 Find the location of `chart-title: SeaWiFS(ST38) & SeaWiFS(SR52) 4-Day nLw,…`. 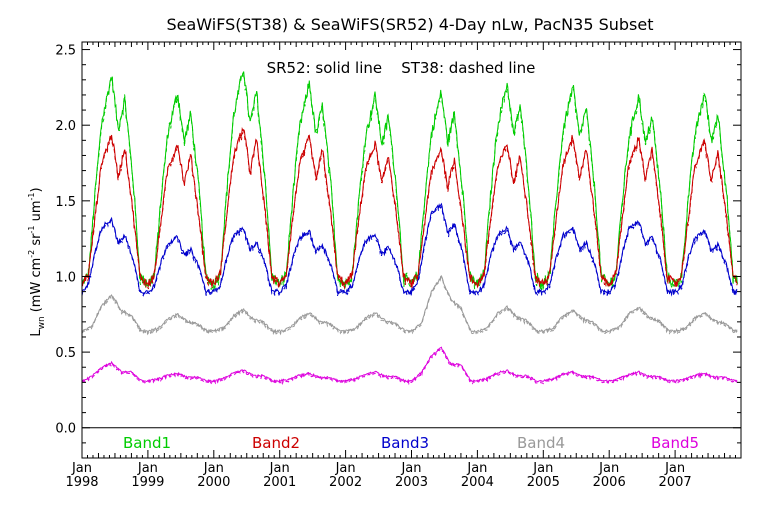

chart-title: SeaWiFS(ST38) & SeaWiFS(SR52) 4-Day nLw,… is located at coordinates (409, 24).